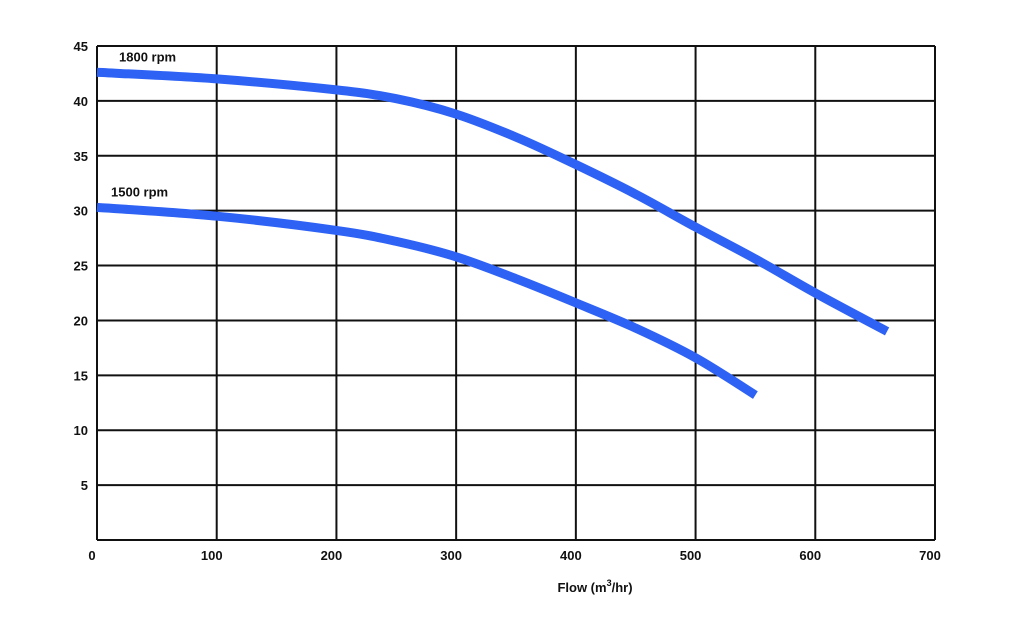  Describe the element at coordinates (143, 124) in the screenshot. I see `series-labels: 1800 rpm 1500 rpm` at that location.